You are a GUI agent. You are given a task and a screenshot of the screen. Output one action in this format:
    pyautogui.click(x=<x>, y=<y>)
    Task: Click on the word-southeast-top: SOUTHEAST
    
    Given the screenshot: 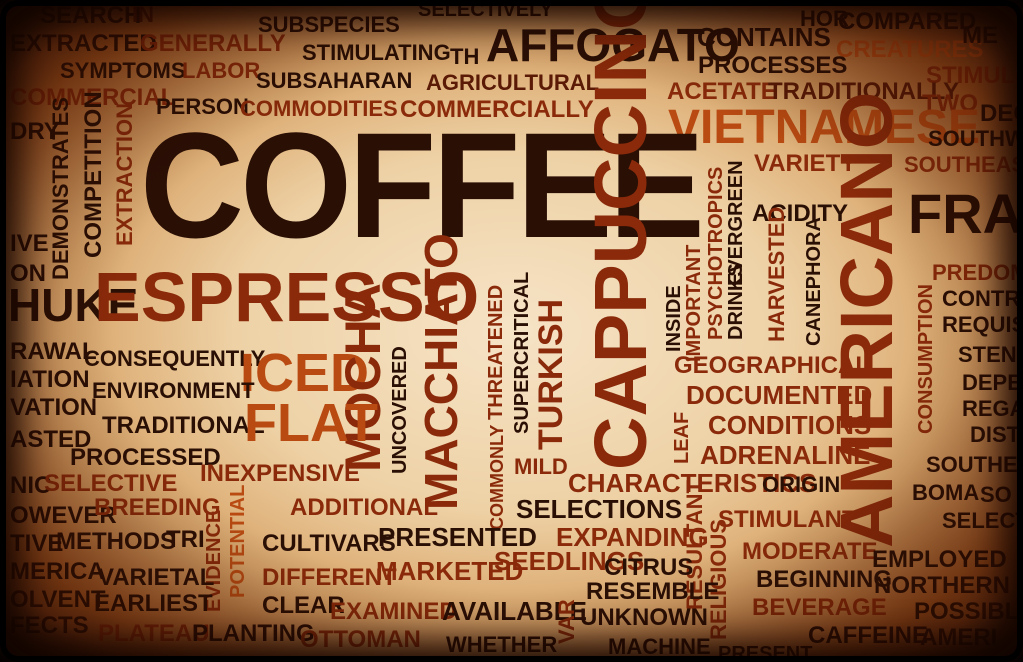 What is the action you would take?
    pyautogui.click(x=963, y=164)
    